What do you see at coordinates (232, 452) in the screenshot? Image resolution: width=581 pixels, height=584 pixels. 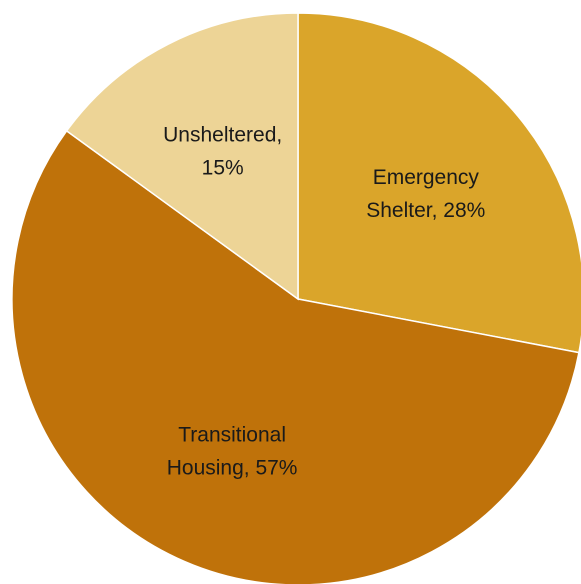 I see `pie-label-transitional: Transitional Housing, 57%` at bounding box center [232, 452].